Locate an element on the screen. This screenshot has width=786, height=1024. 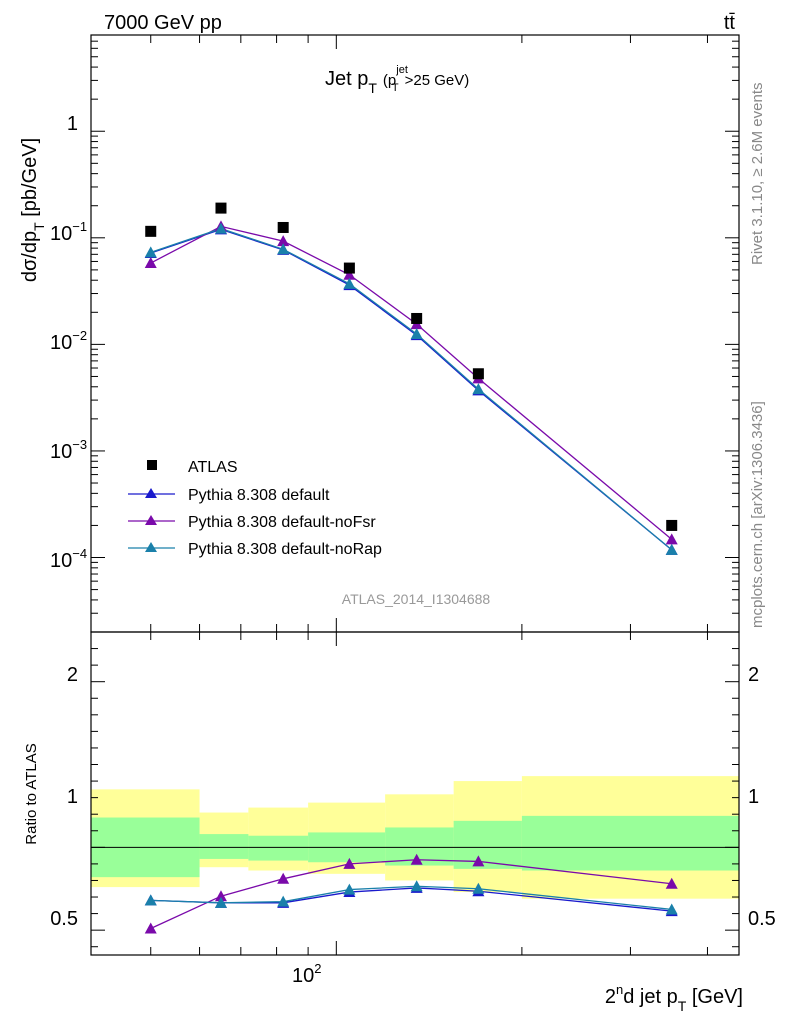
main-y-axis-label: dσ/dpT [pb/GeV] is located at coordinates (33, 210).